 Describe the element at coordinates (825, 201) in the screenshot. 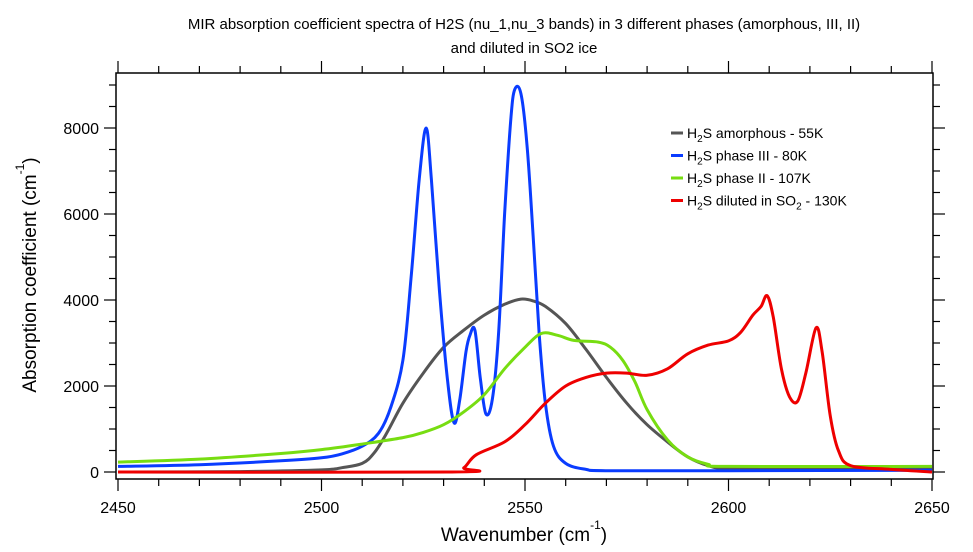

I see `legend-text-part: - 130K` at that location.